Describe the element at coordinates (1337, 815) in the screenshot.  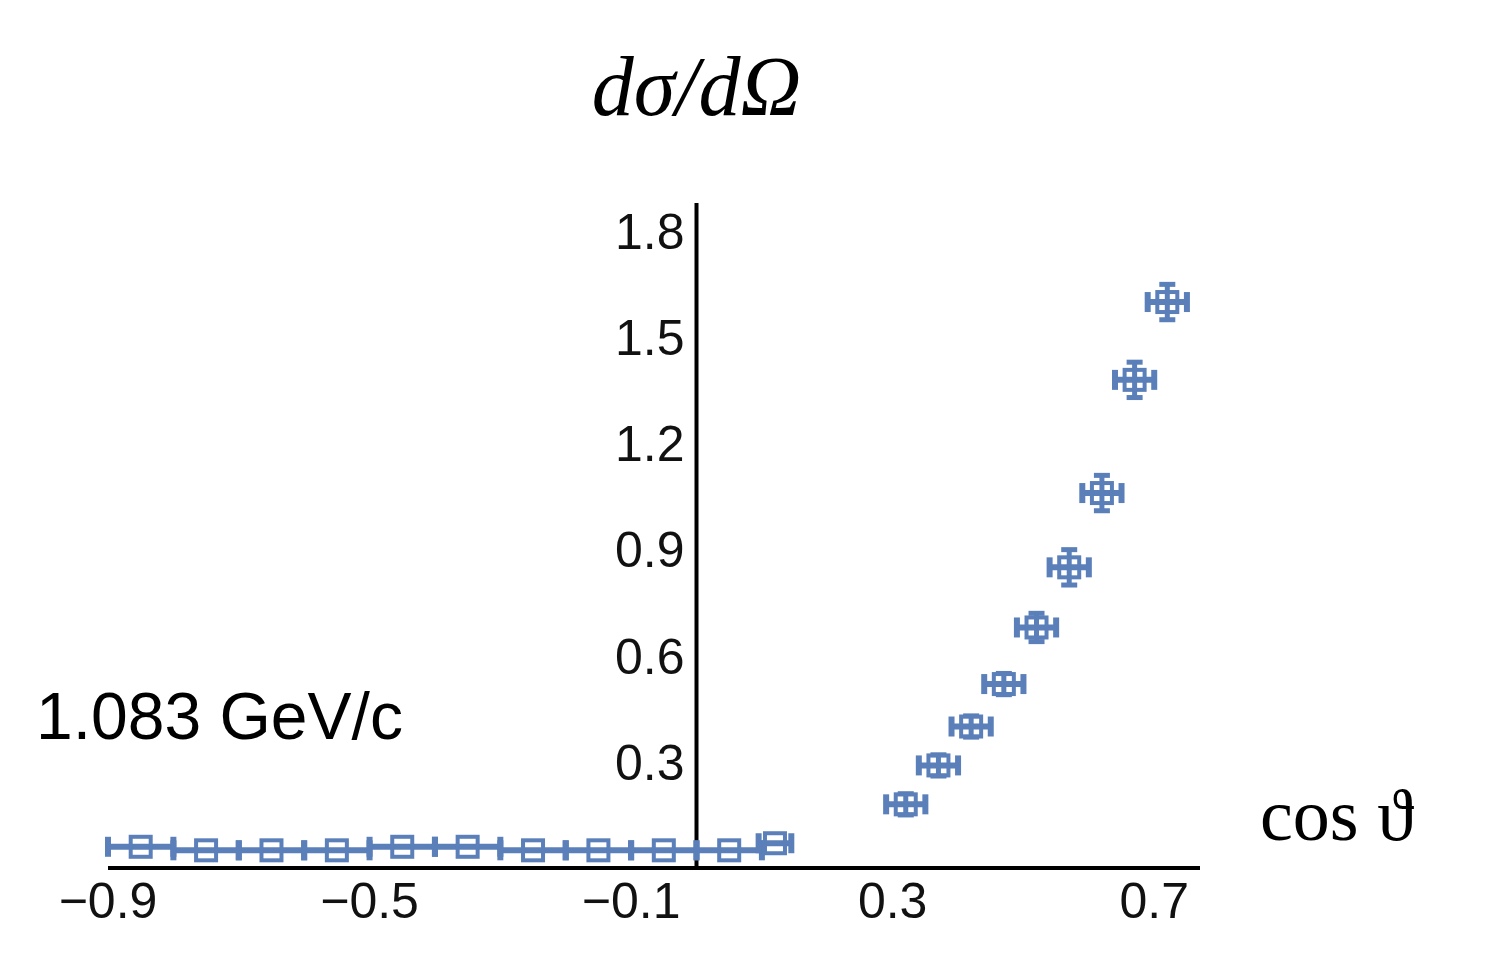
I see `x-axis-title: cos ϑ` at that location.